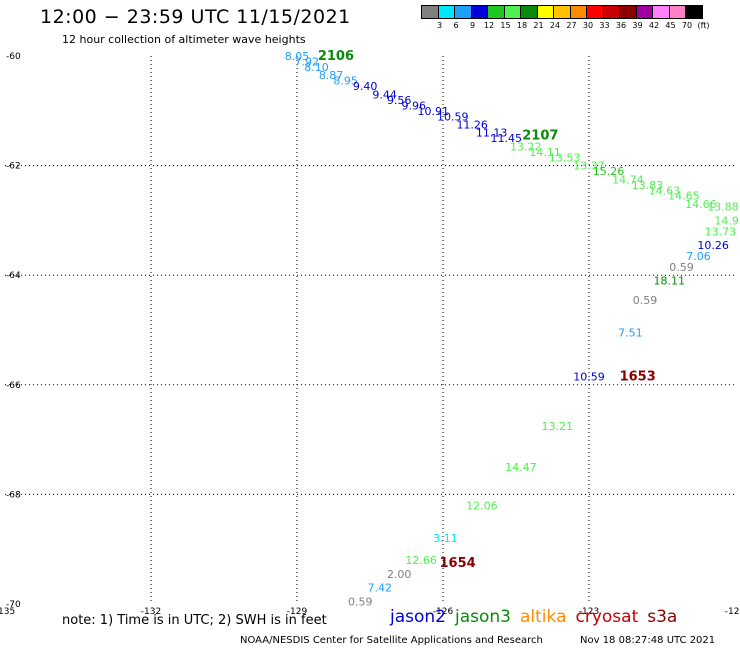 The image size is (740, 650). What do you see at coordinates (472, 25) in the screenshot?
I see `colorbar-label: 9` at bounding box center [472, 25].